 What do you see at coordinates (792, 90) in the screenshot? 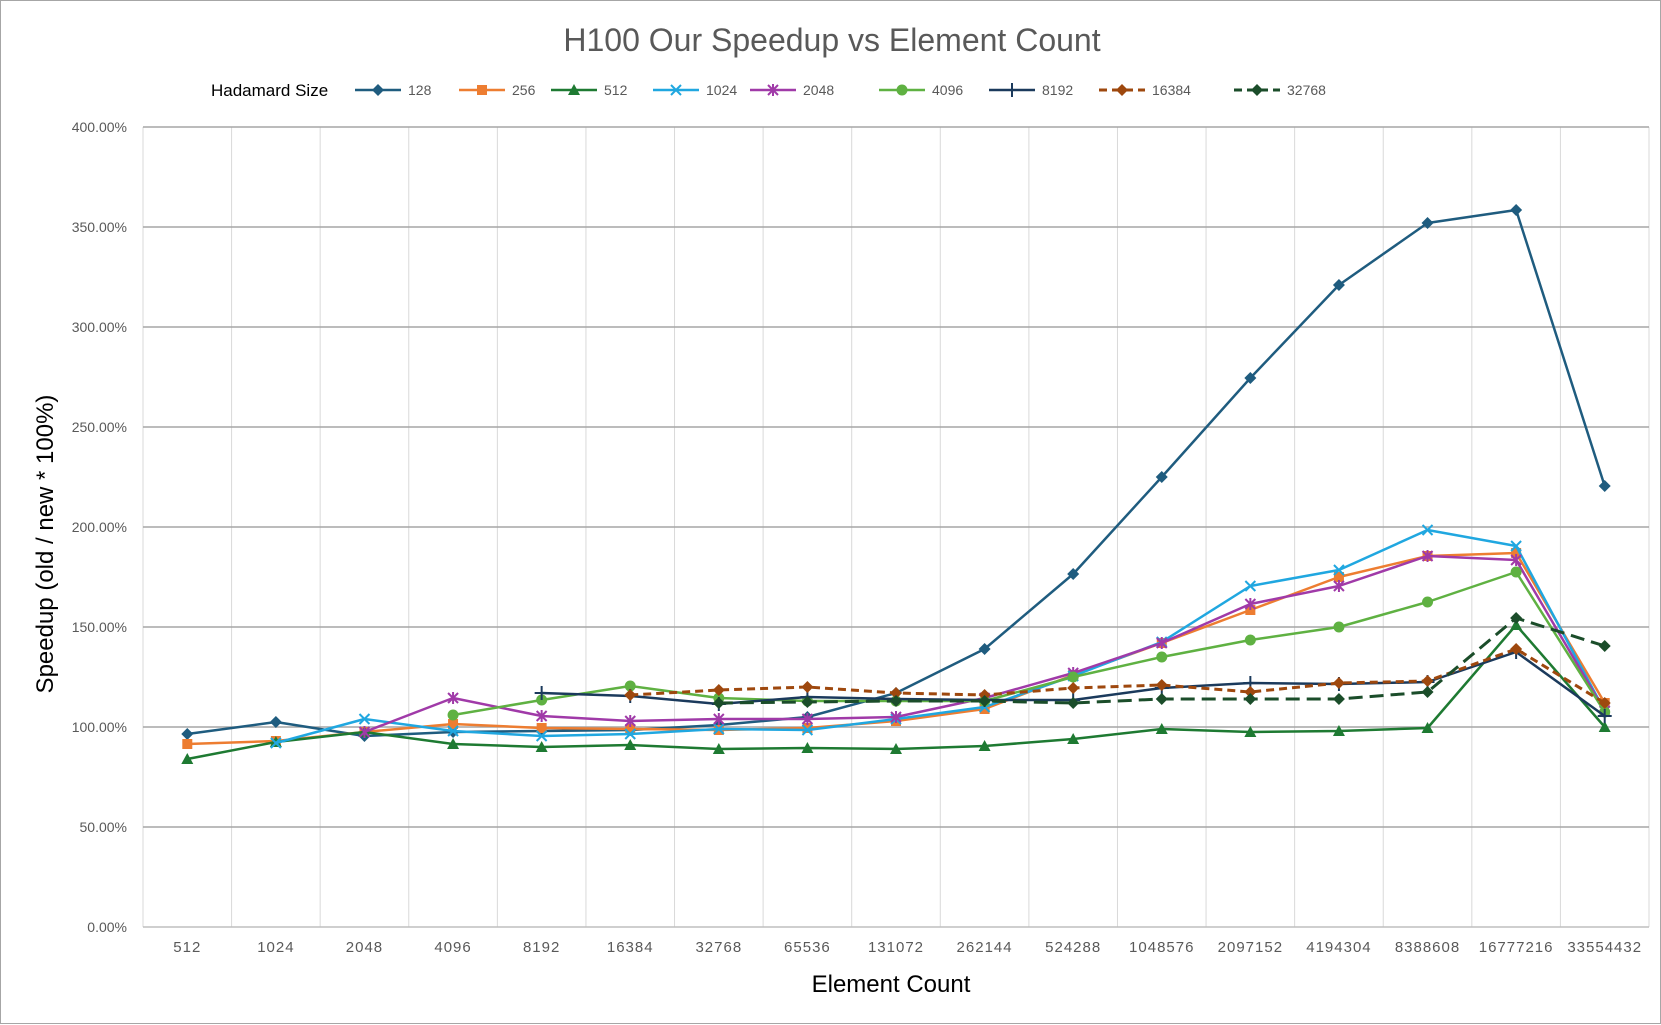
I see `legend-item-2048: 2048` at bounding box center [792, 90].